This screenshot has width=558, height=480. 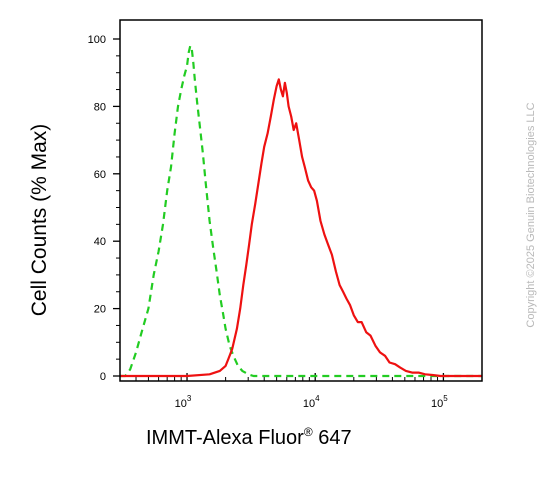 What do you see at coordinates (301, 391) in the screenshot?
I see `x-axis: 10³ 10⁴ 10⁵` at bounding box center [301, 391].